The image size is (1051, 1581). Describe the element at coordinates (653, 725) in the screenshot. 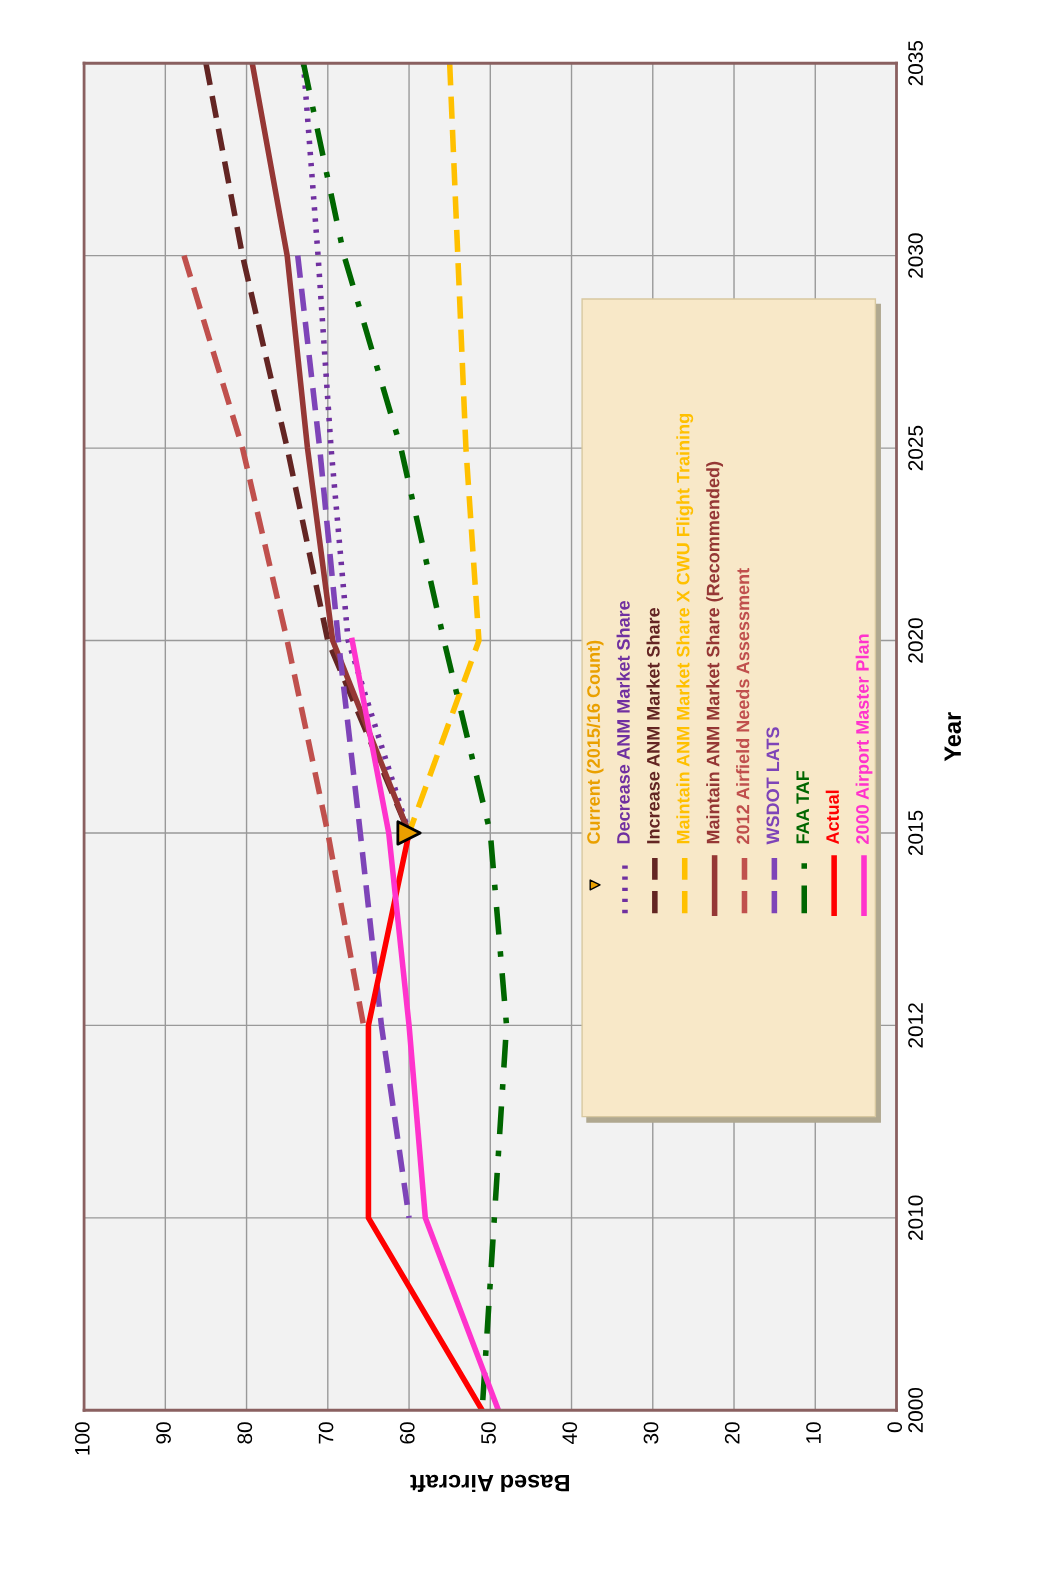

I see `text: Increase ANM Market Share` at that location.